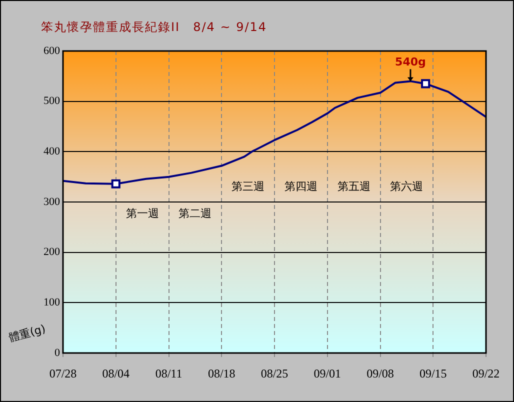  I want to click on y-tick-label: 200, so click(52, 252).